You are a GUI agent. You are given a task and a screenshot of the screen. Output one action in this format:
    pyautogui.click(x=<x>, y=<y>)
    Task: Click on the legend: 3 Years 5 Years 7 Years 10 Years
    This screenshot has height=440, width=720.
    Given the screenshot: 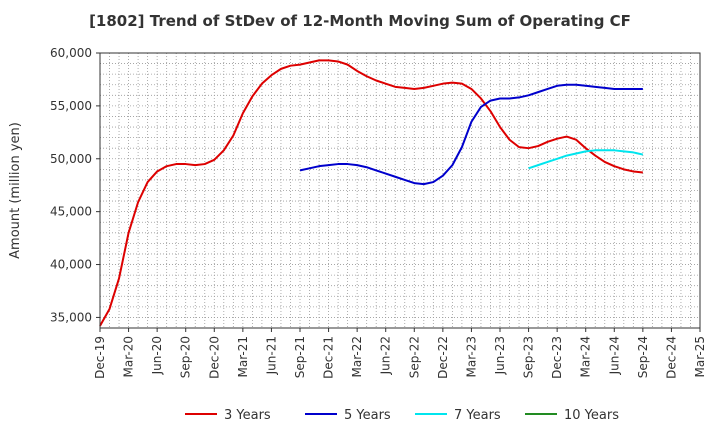 What is the action you would take?
    pyautogui.click(x=402, y=415)
    